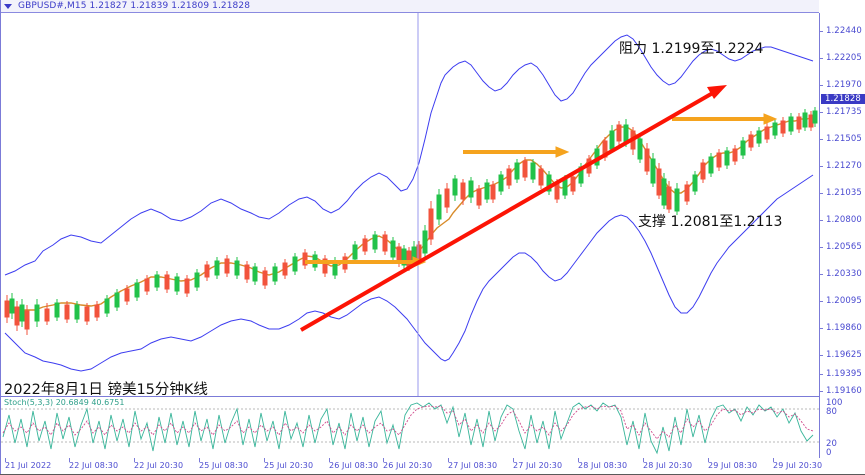  I want to click on stoch-tick-label: 20, so click(832, 444).